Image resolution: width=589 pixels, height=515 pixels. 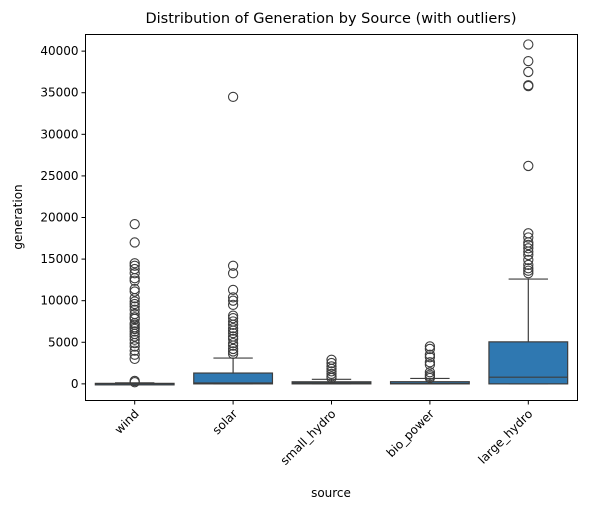 I want to click on y-tick-label: 25000, so click(x=59, y=176).